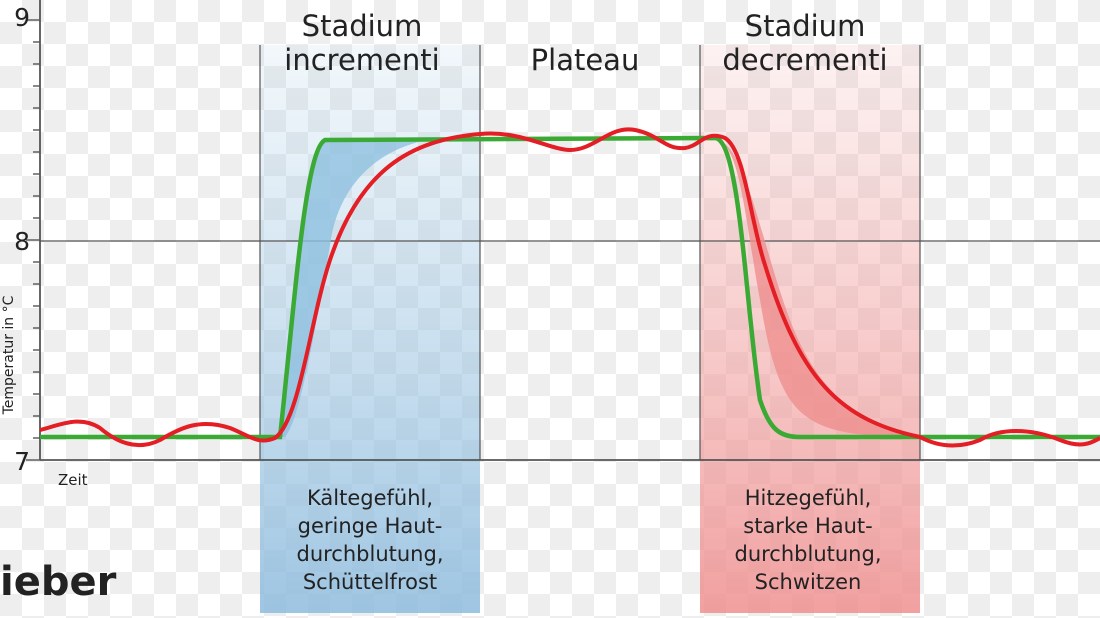 The height and width of the screenshot is (618, 1100). What do you see at coordinates (370, 526) in the screenshot?
I see `phase-description: geringe Haut-` at bounding box center [370, 526].